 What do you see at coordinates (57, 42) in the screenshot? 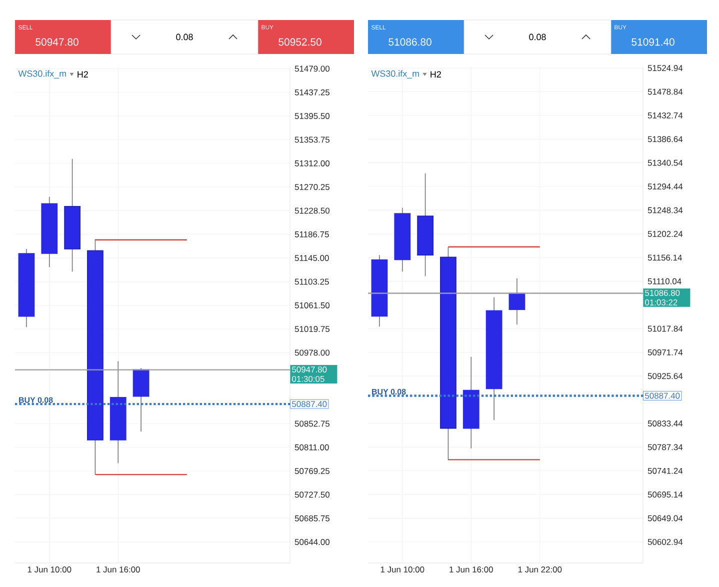
I see `text: 50947.80` at bounding box center [57, 42].